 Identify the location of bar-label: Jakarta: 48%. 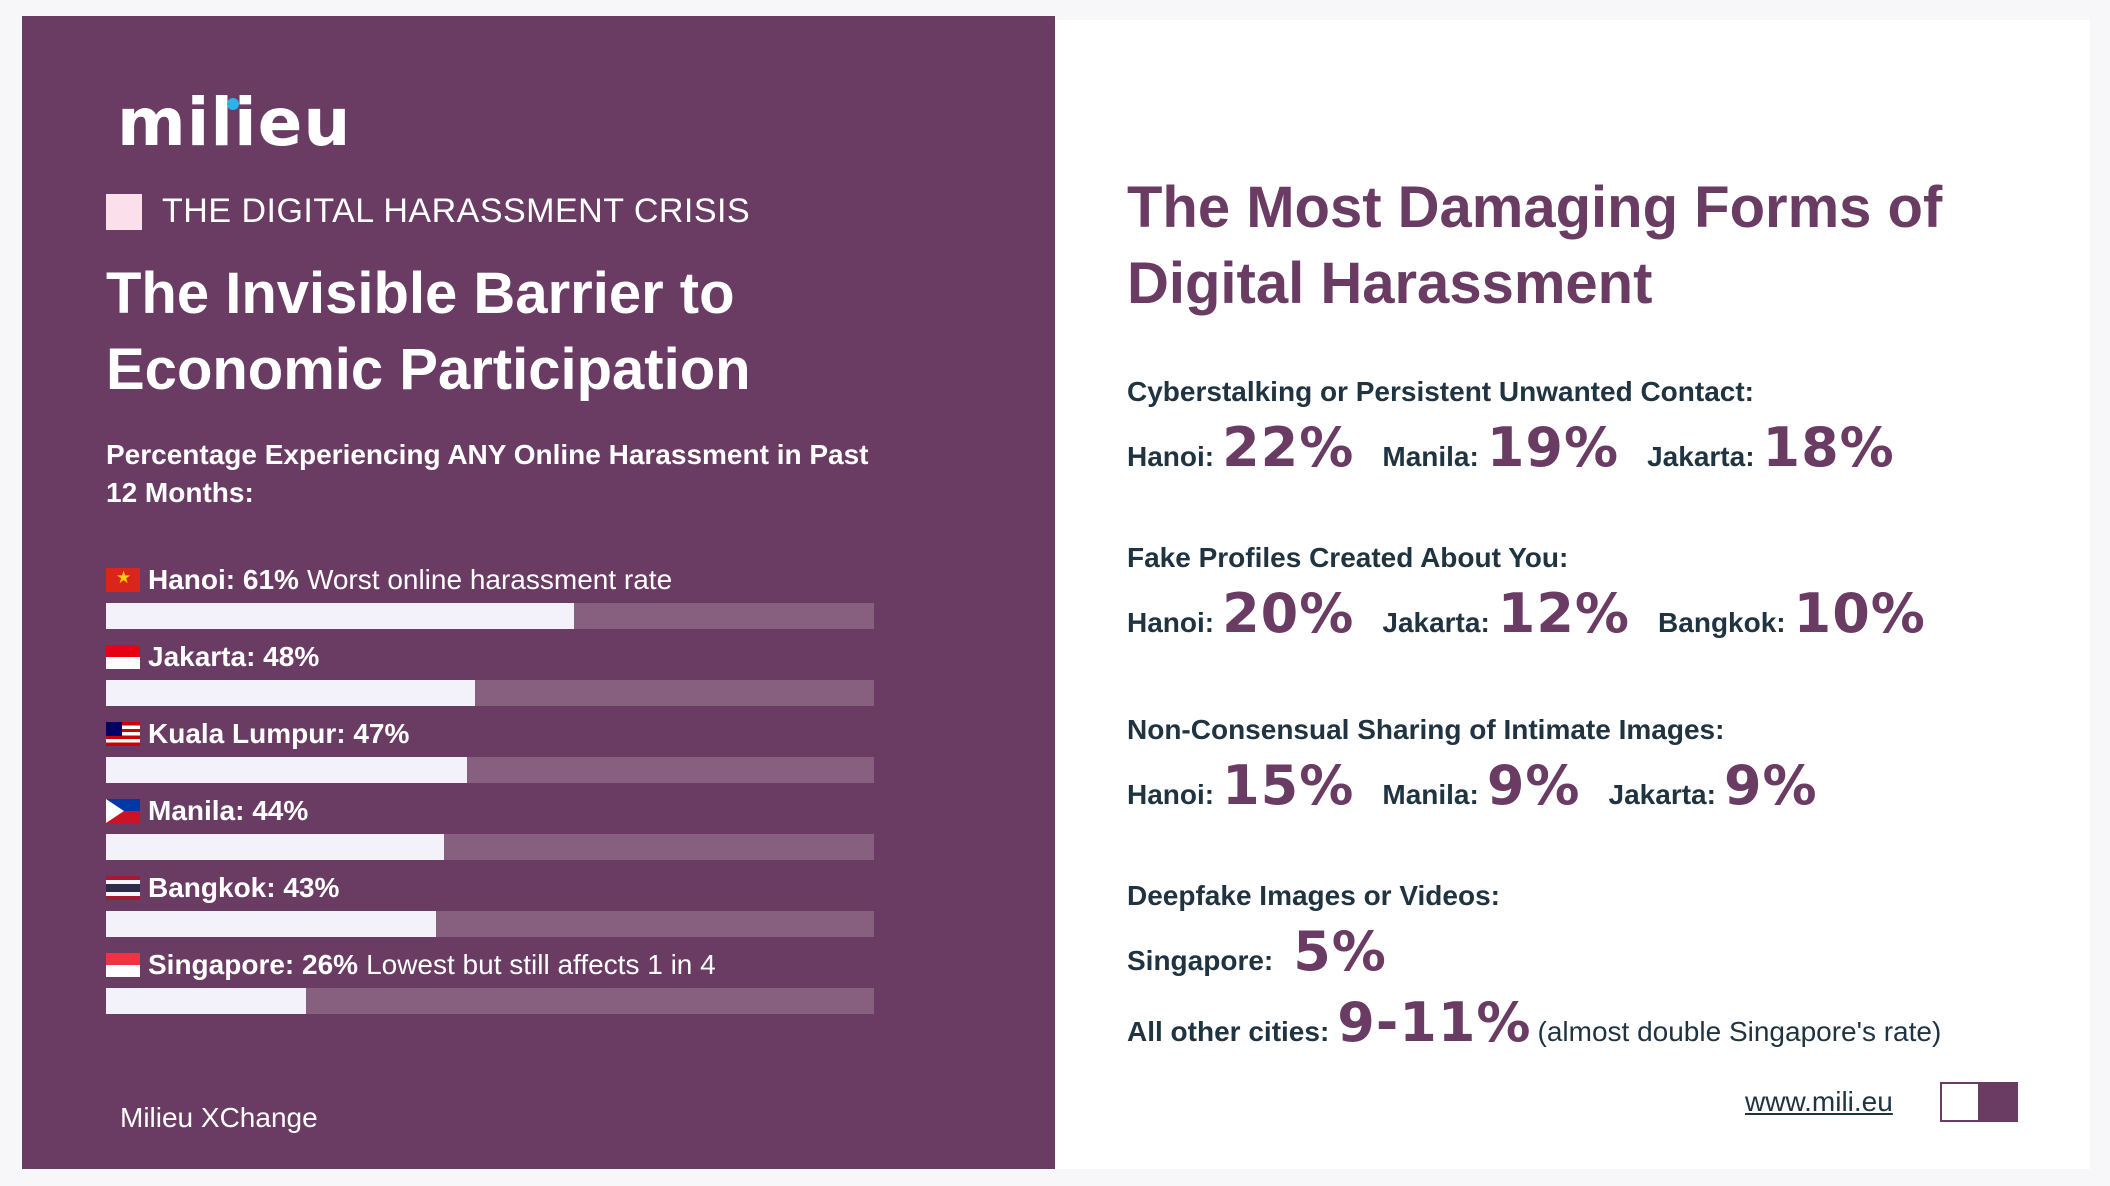
(212, 657).